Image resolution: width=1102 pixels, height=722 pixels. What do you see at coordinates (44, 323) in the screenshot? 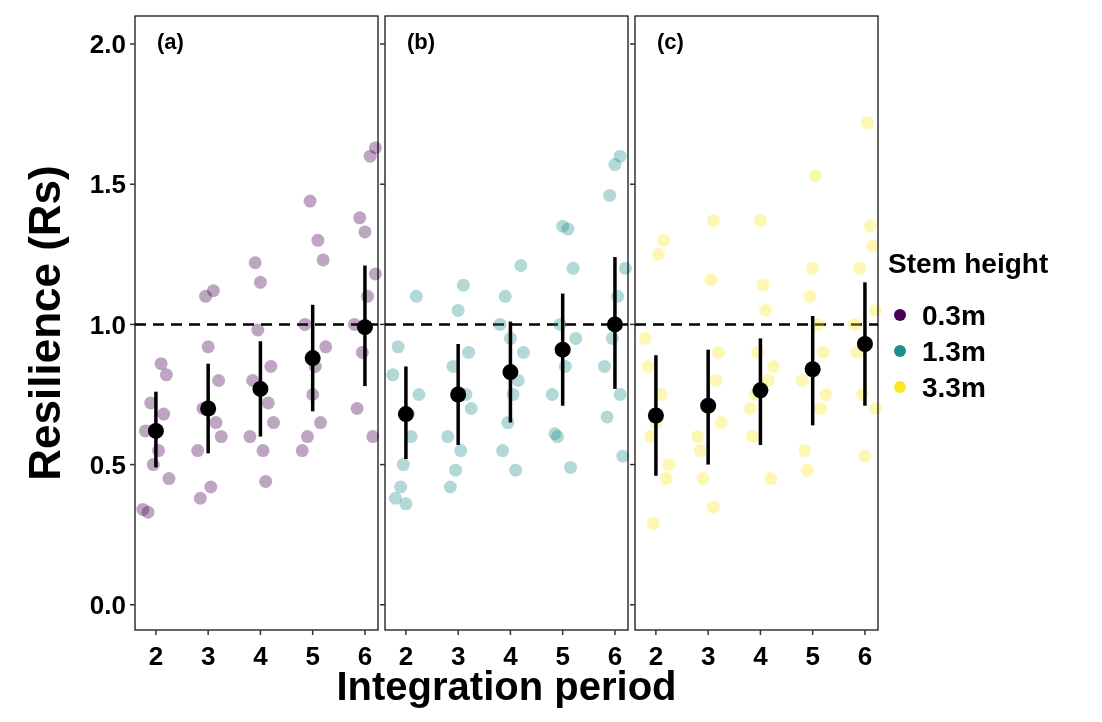
I see `y-axis-title: Resilience (Rs)` at bounding box center [44, 323].